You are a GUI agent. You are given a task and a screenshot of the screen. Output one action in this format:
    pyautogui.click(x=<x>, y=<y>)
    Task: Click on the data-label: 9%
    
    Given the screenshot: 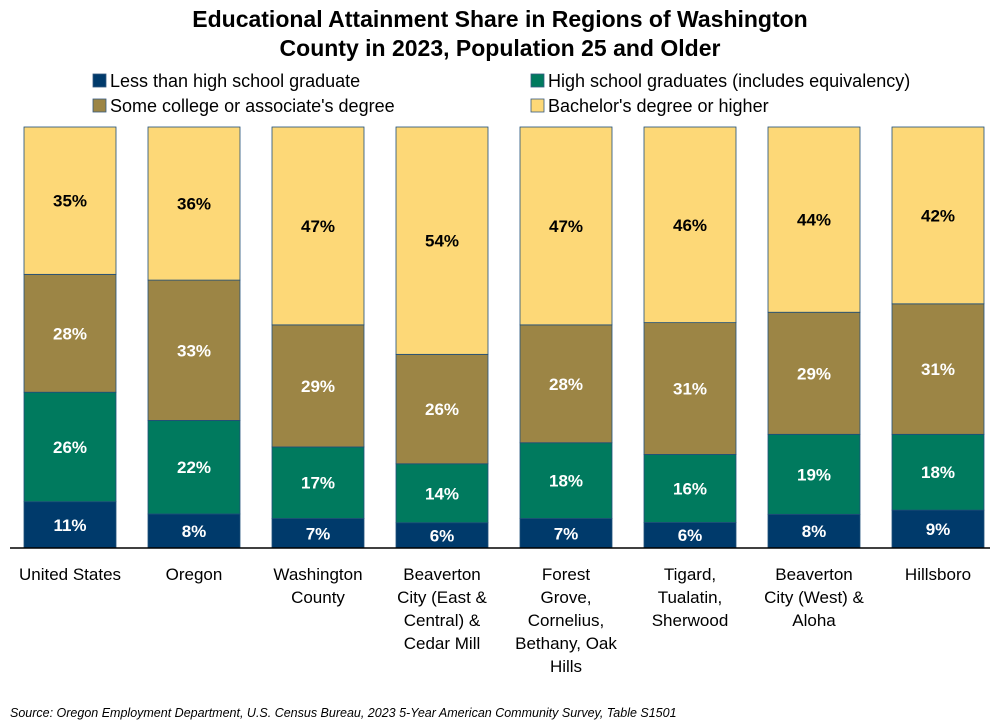 What is the action you would take?
    pyautogui.click(x=938, y=529)
    